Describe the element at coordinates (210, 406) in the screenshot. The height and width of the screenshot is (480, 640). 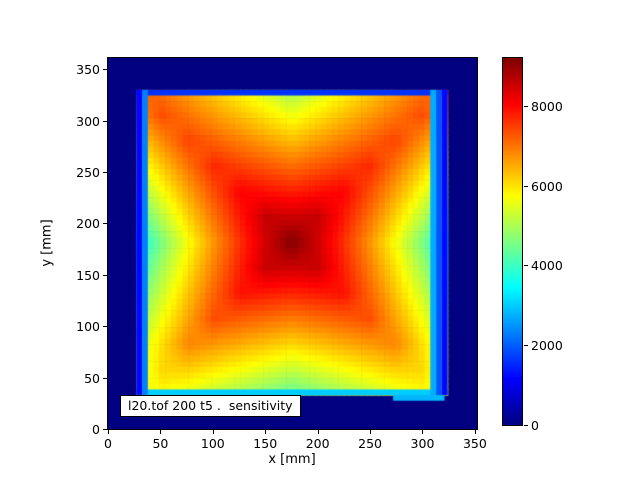
I see `annotation-box: l20.tof 200 t5 . sensitivity` at that location.